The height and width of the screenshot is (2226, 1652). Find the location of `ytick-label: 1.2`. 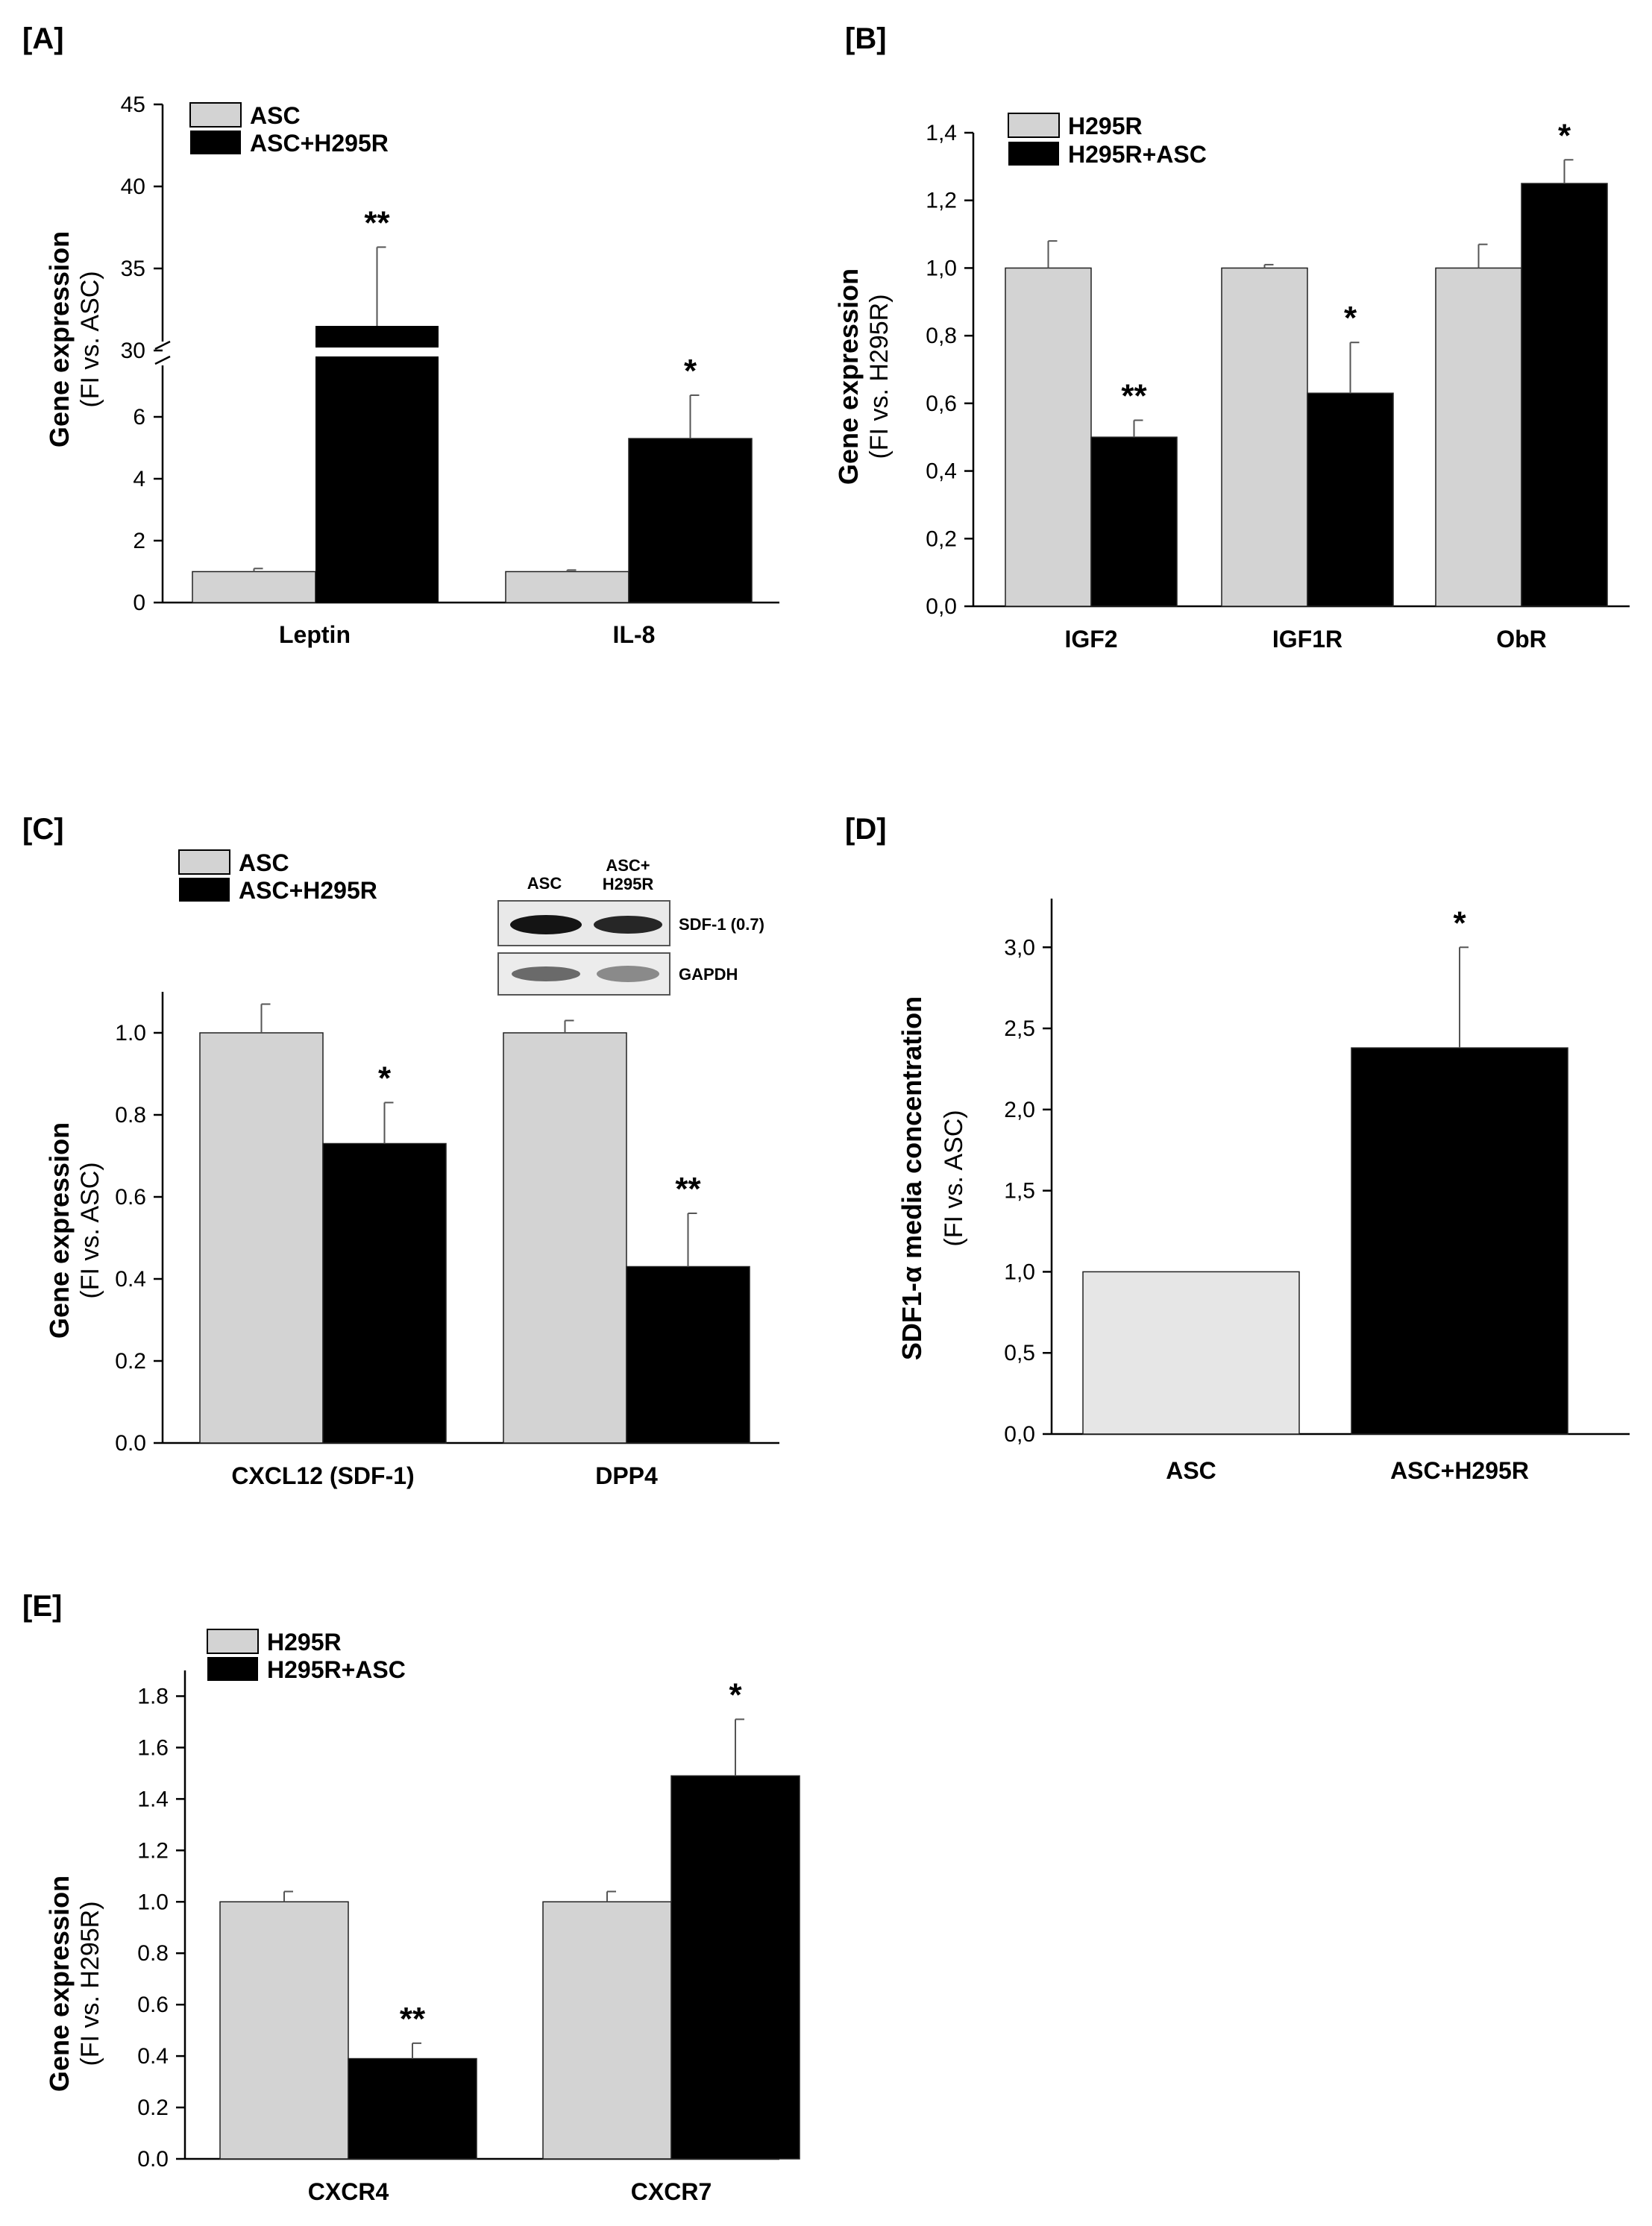

ytick-label: 1.2 is located at coordinates (153, 1850).